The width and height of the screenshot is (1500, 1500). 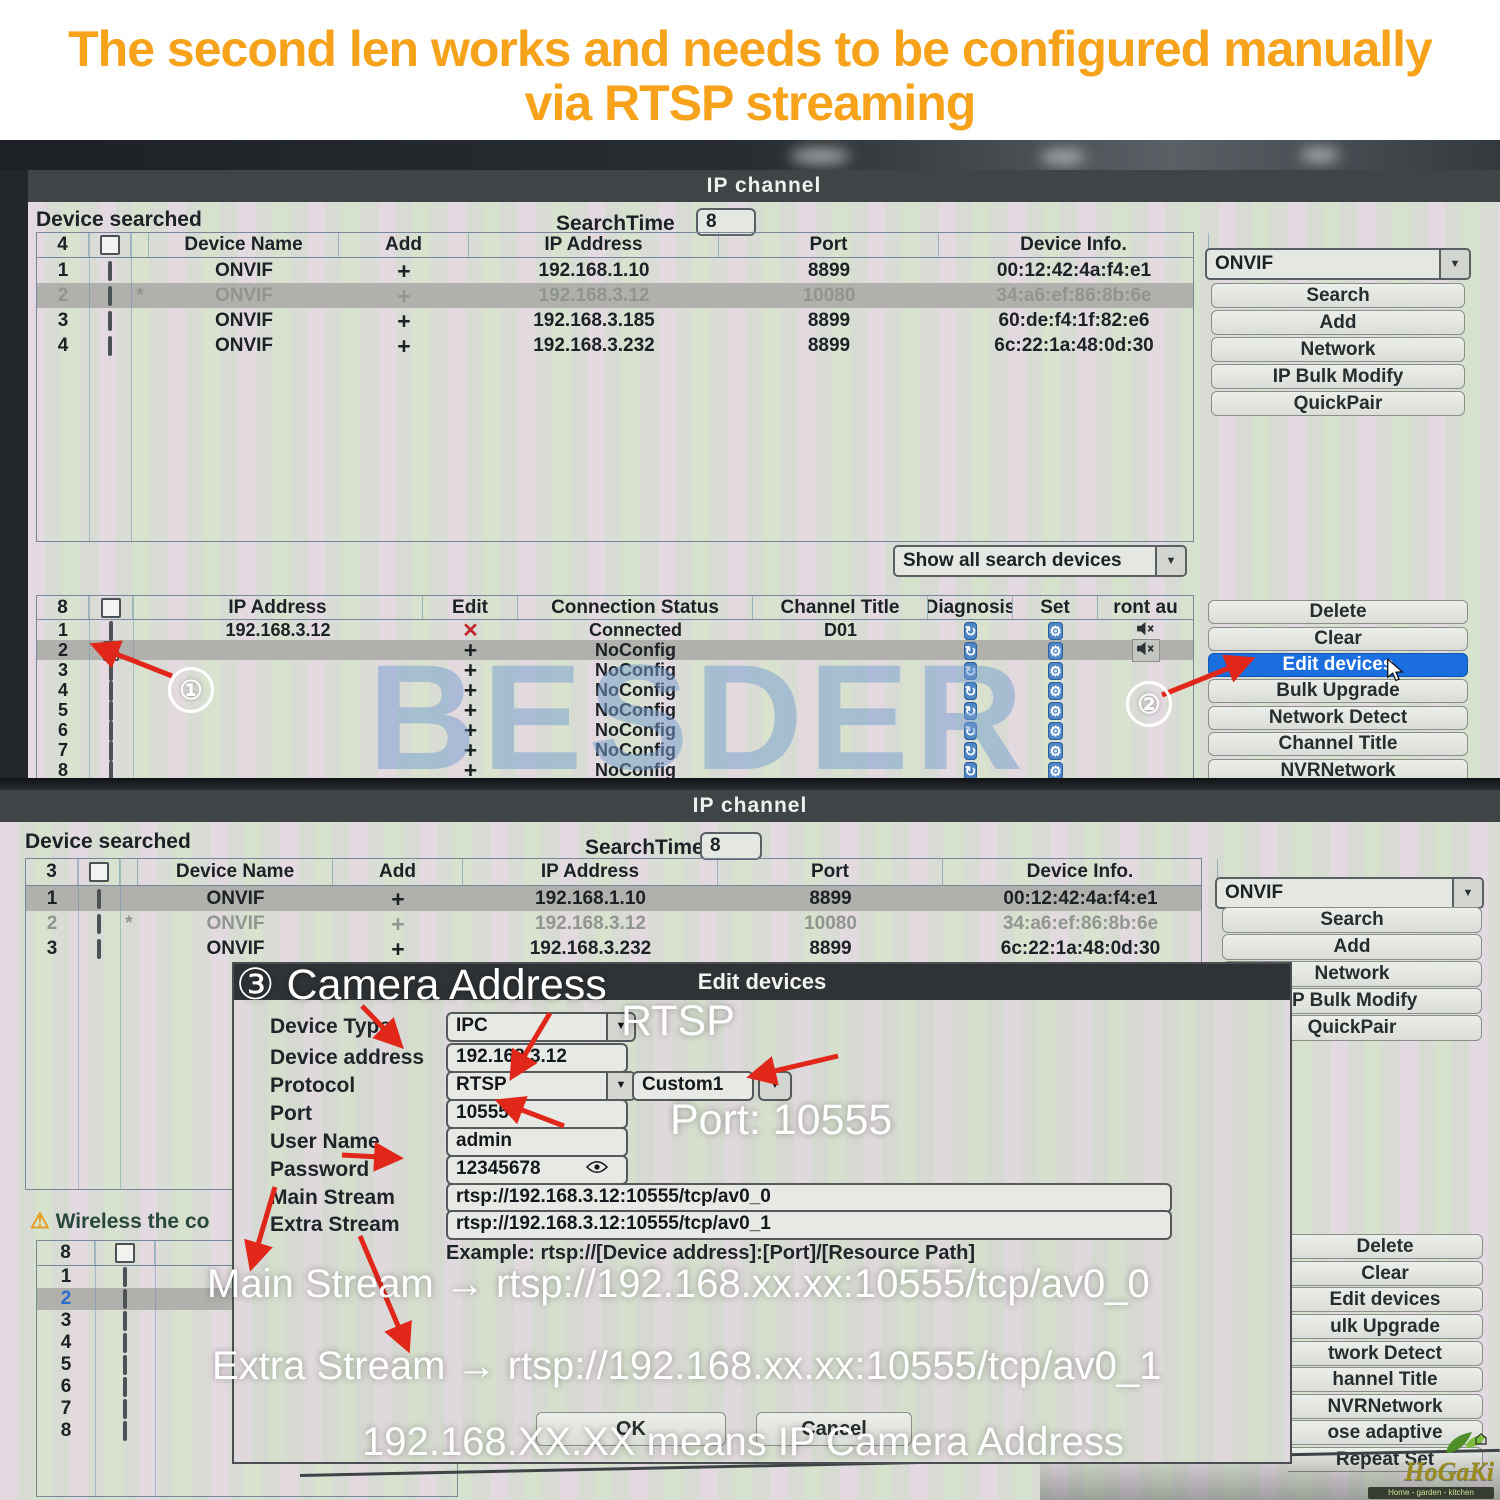 I want to click on quickpair-button: QuickPair, so click(x=1338, y=403).